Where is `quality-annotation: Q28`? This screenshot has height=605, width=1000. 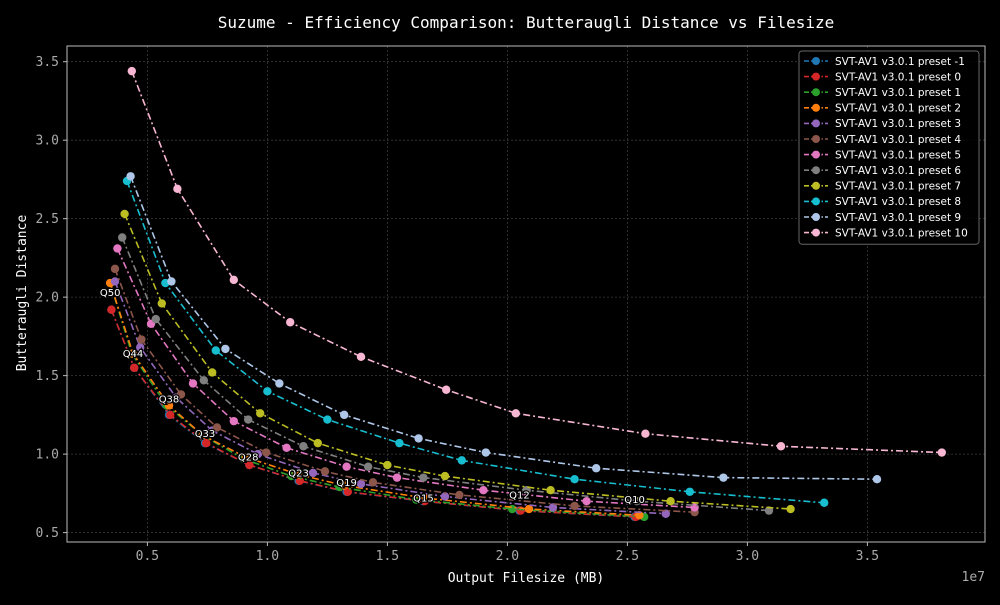 quality-annotation: Q28 is located at coordinates (248, 458).